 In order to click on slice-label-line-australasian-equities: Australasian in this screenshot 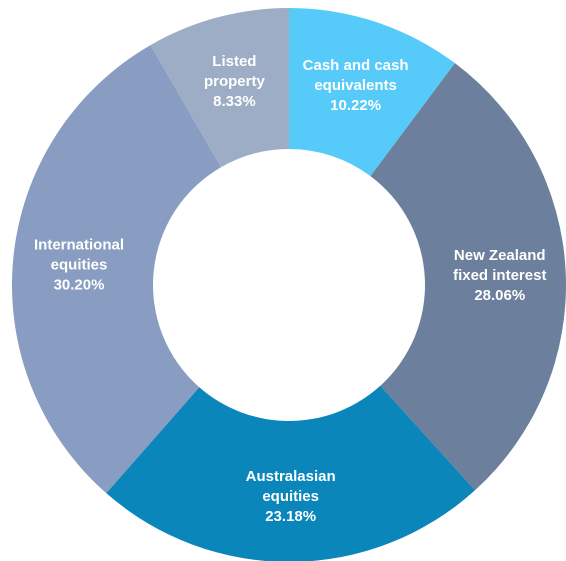, I will do `click(291, 476)`.